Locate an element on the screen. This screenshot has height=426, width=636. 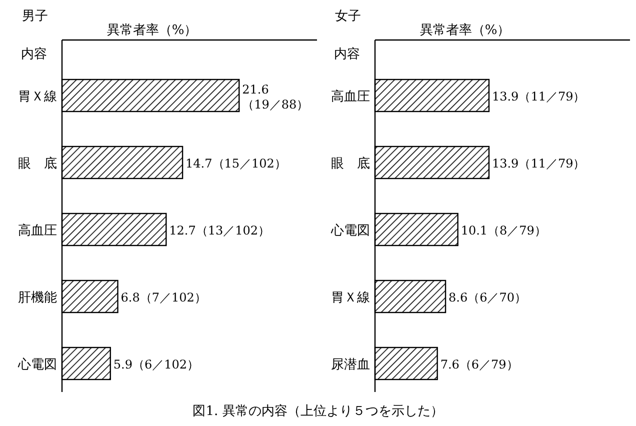
data-label: 8.6（6／70） is located at coordinates (487, 297).